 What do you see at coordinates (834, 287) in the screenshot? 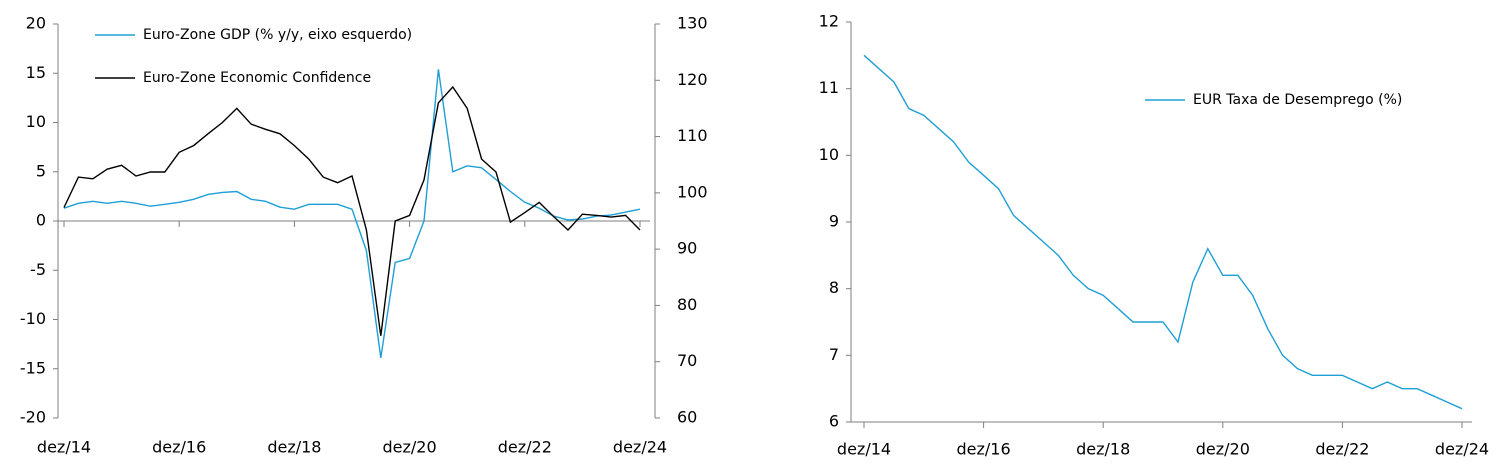
I see `y-tick-label: 8` at bounding box center [834, 287].